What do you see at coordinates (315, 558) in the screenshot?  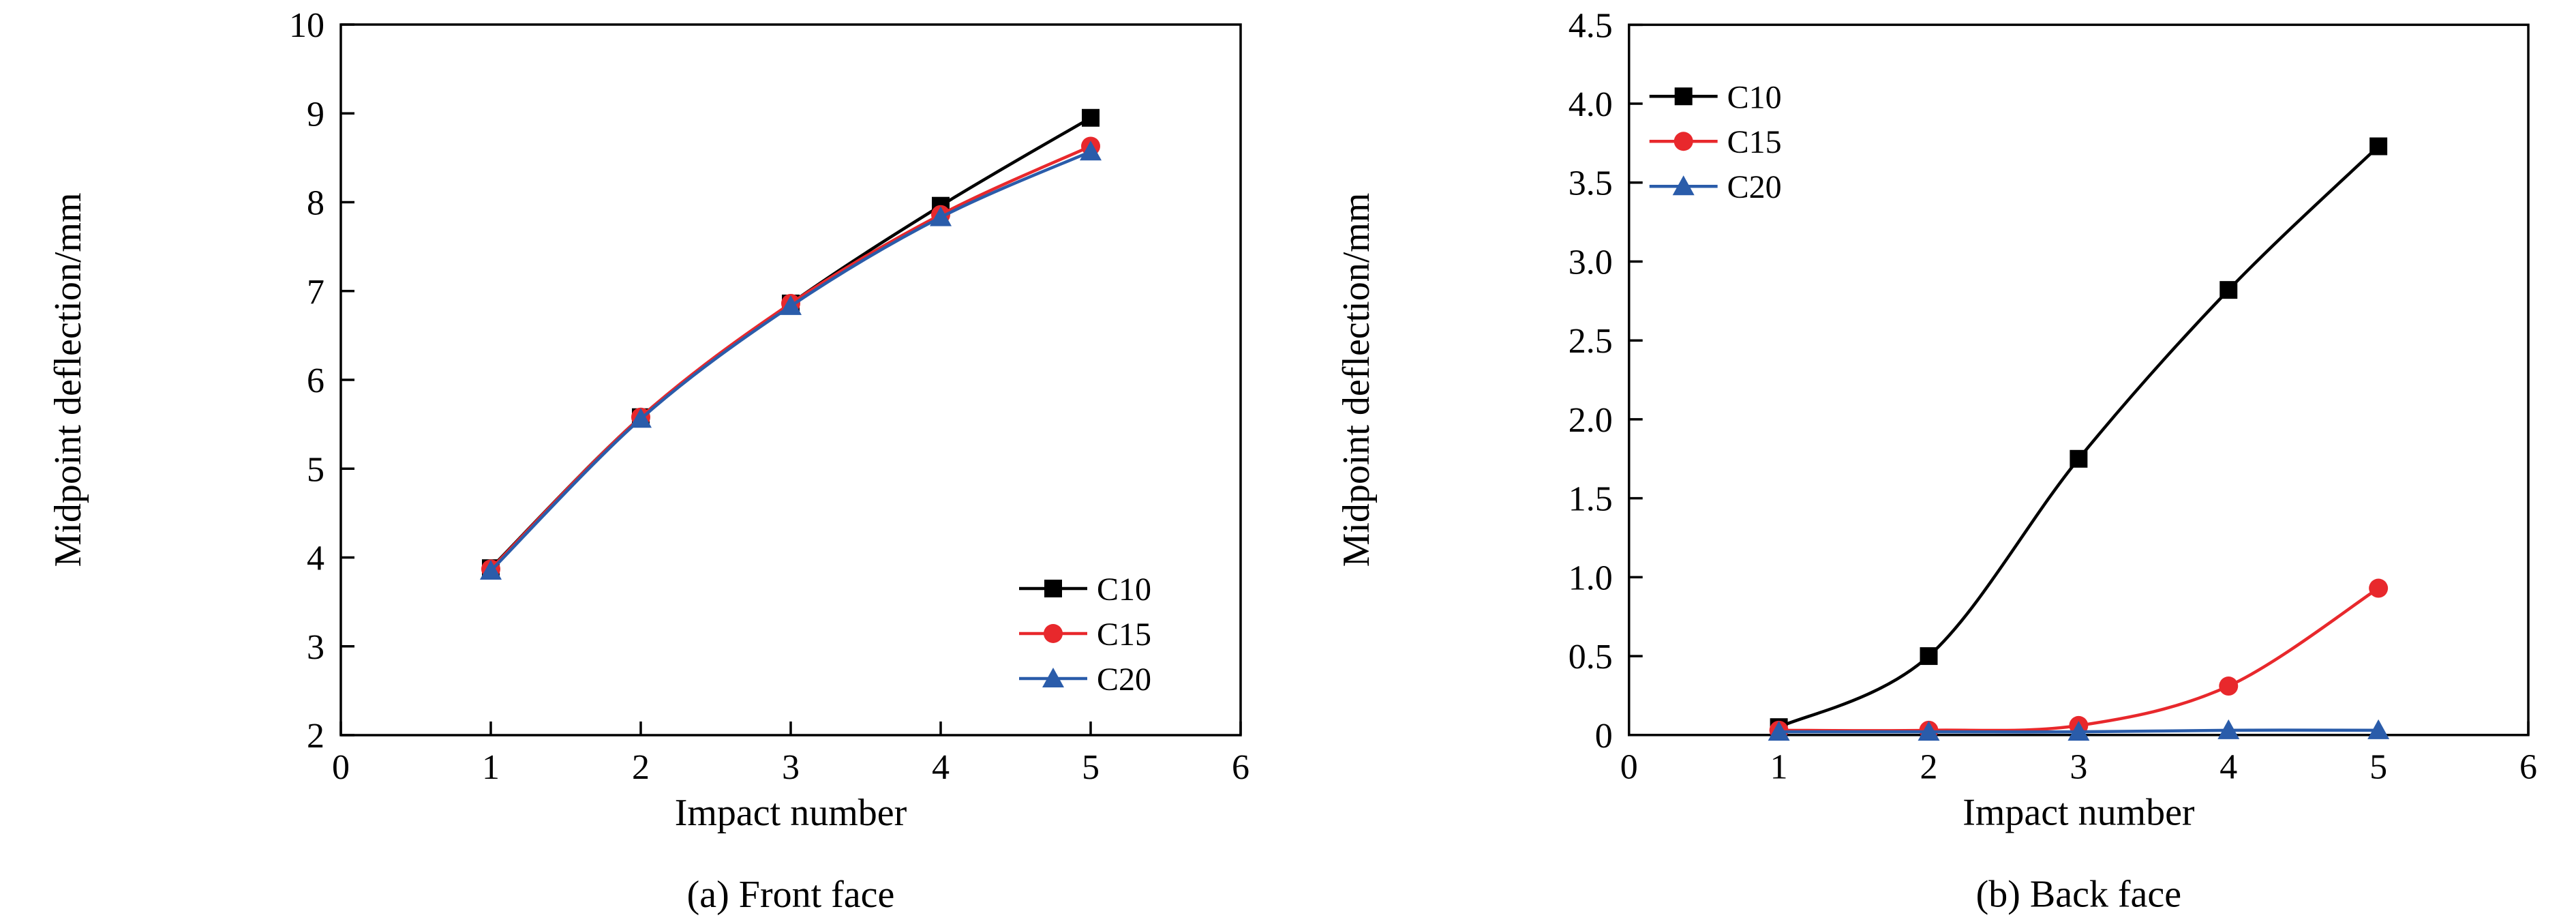 I see `y-tick-label: 4` at bounding box center [315, 558].